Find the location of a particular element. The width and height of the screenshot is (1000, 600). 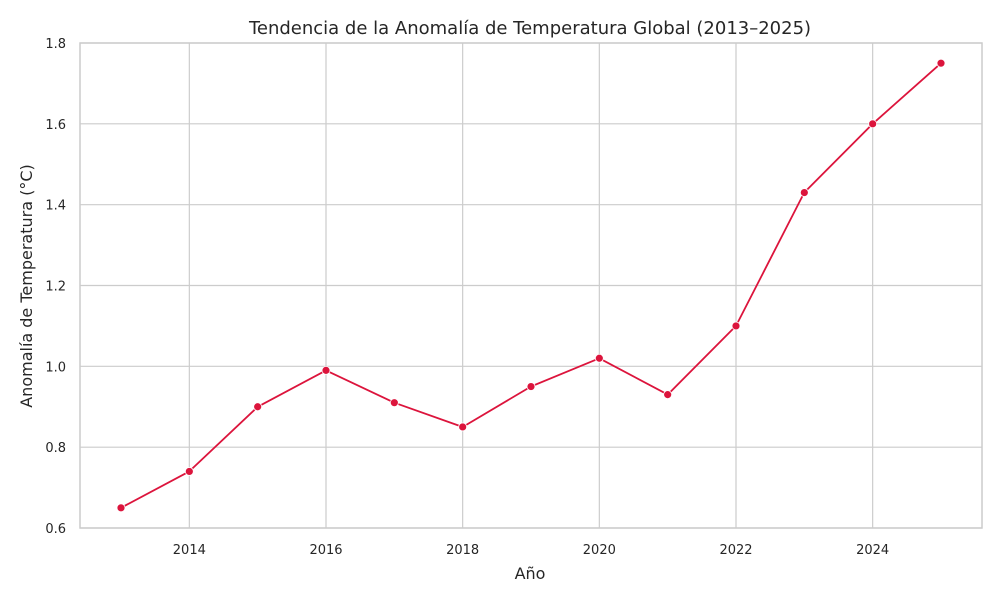

x-tick-label: 2022 is located at coordinates (735, 550).